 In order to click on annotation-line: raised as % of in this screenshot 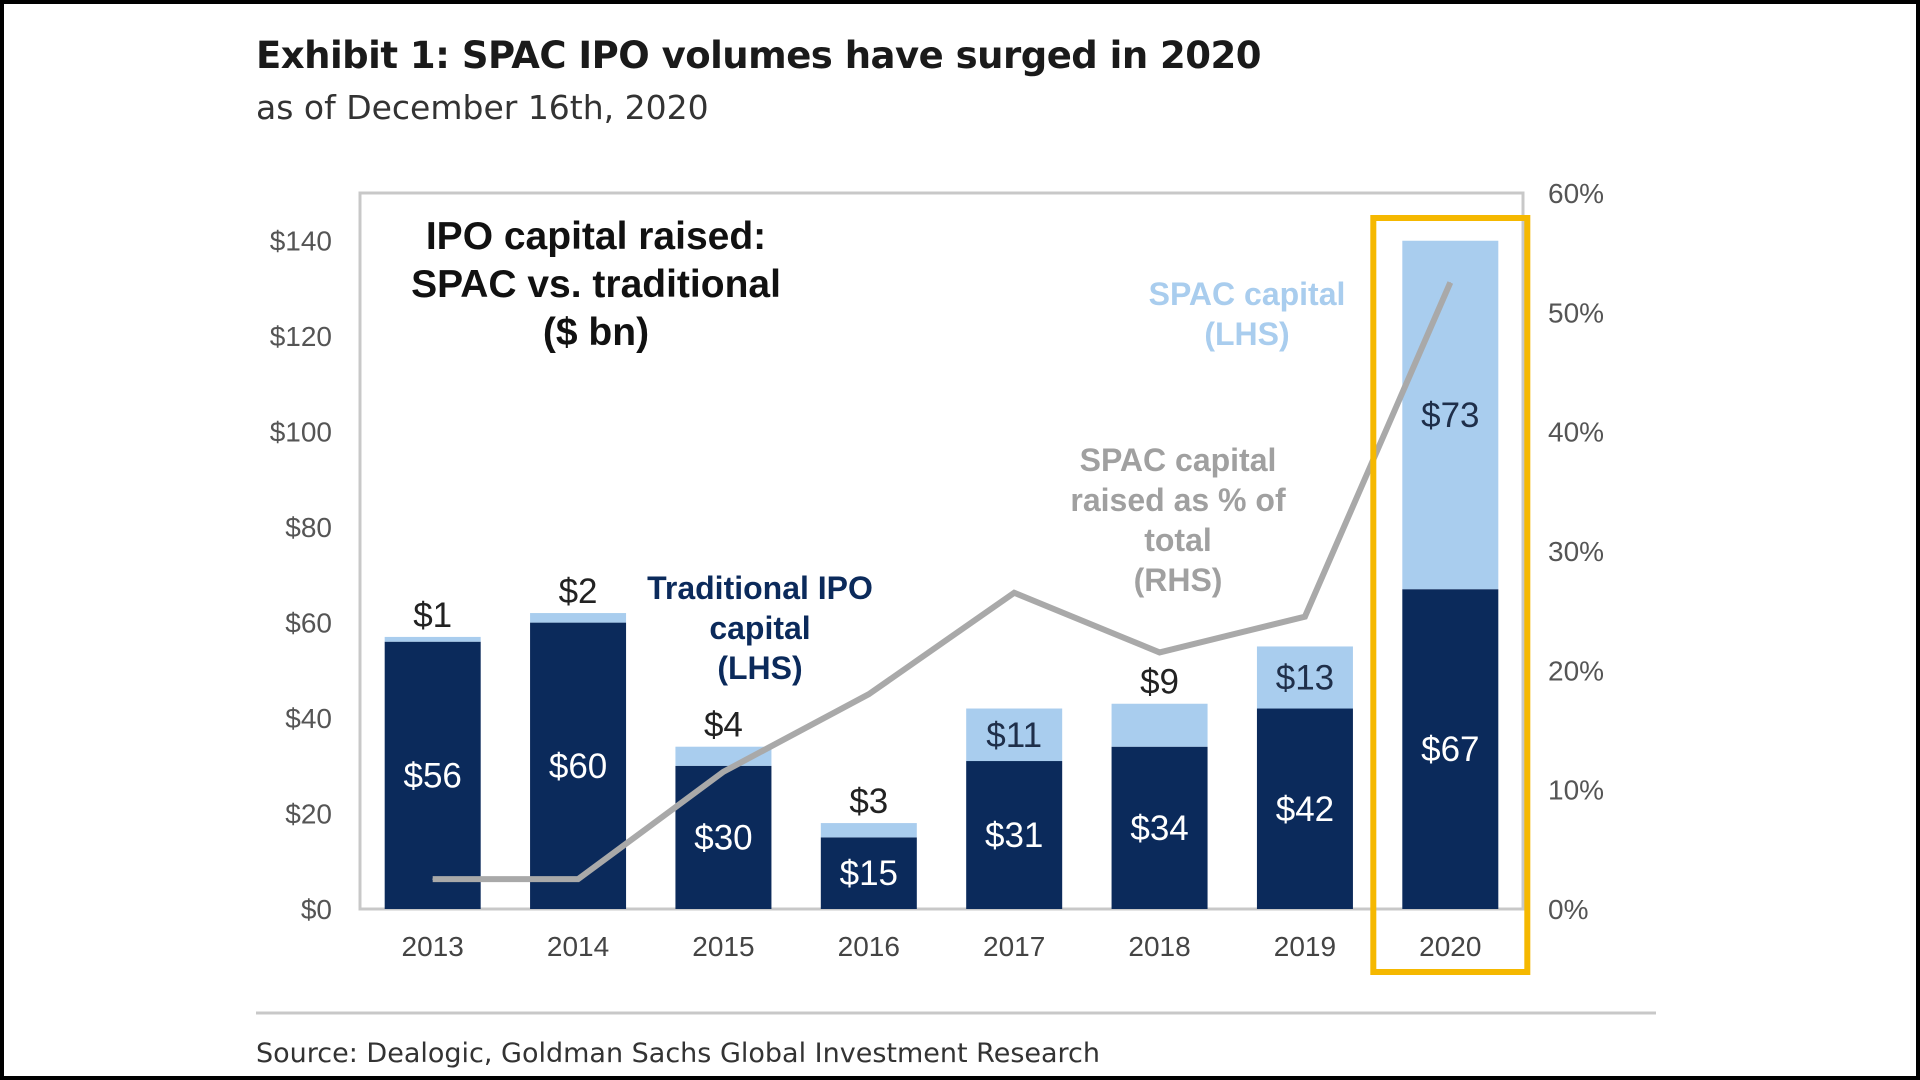, I will do `click(1178, 500)`.